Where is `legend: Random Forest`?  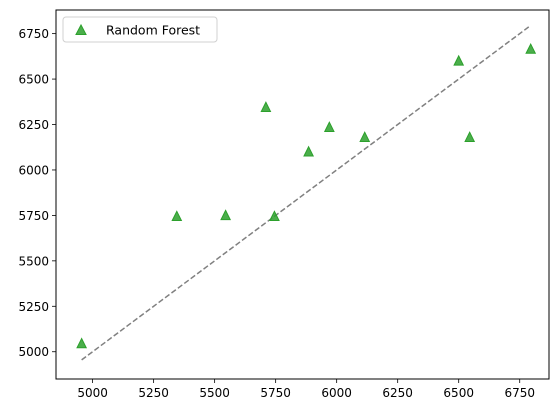
legend: Random Forest is located at coordinates (140, 29).